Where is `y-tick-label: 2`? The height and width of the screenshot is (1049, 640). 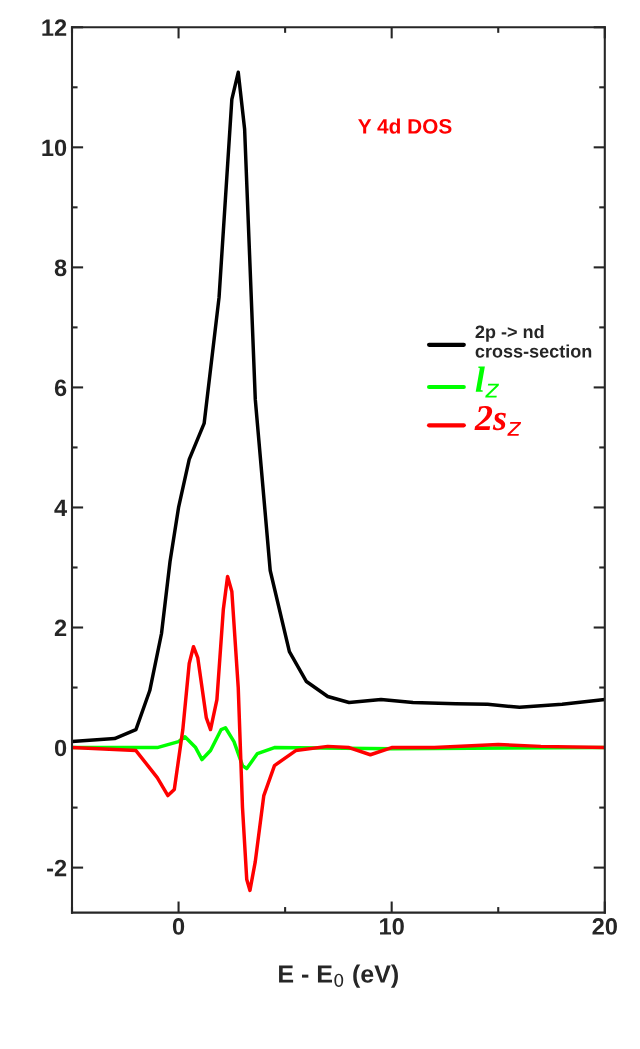
y-tick-label: 2 is located at coordinates (60, 628).